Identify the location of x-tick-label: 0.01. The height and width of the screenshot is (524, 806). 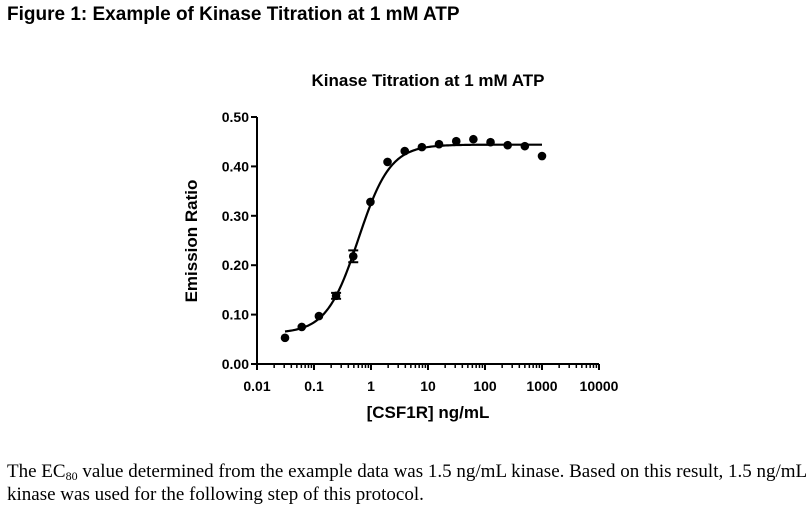
(256, 386).